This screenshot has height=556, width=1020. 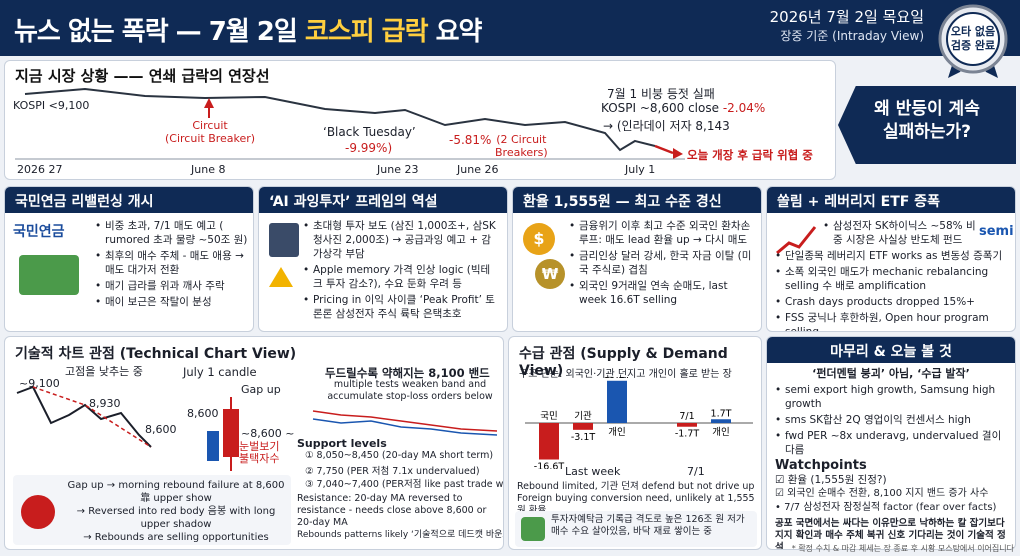 I want to click on pension-logo: 국민연금, so click(x=39, y=232).